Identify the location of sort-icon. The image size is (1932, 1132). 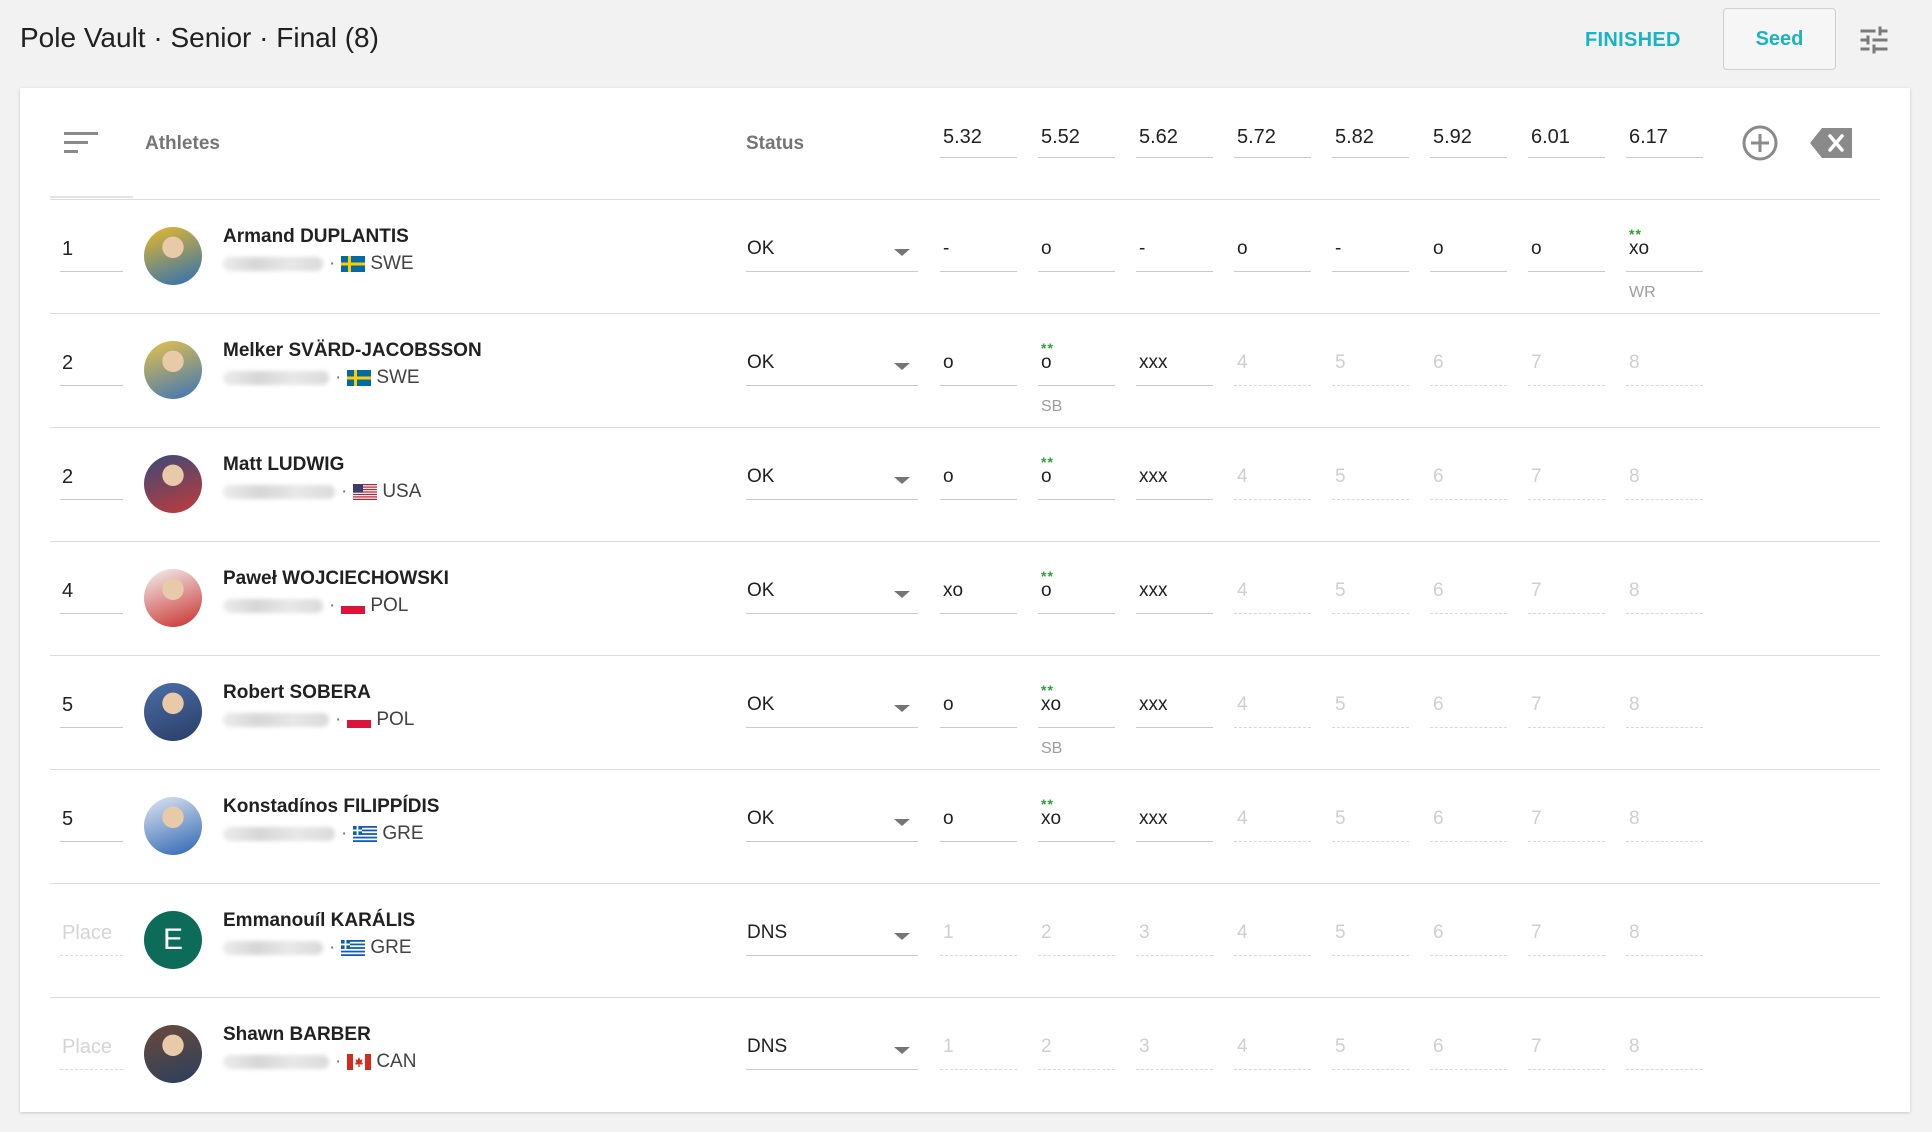
(82, 143).